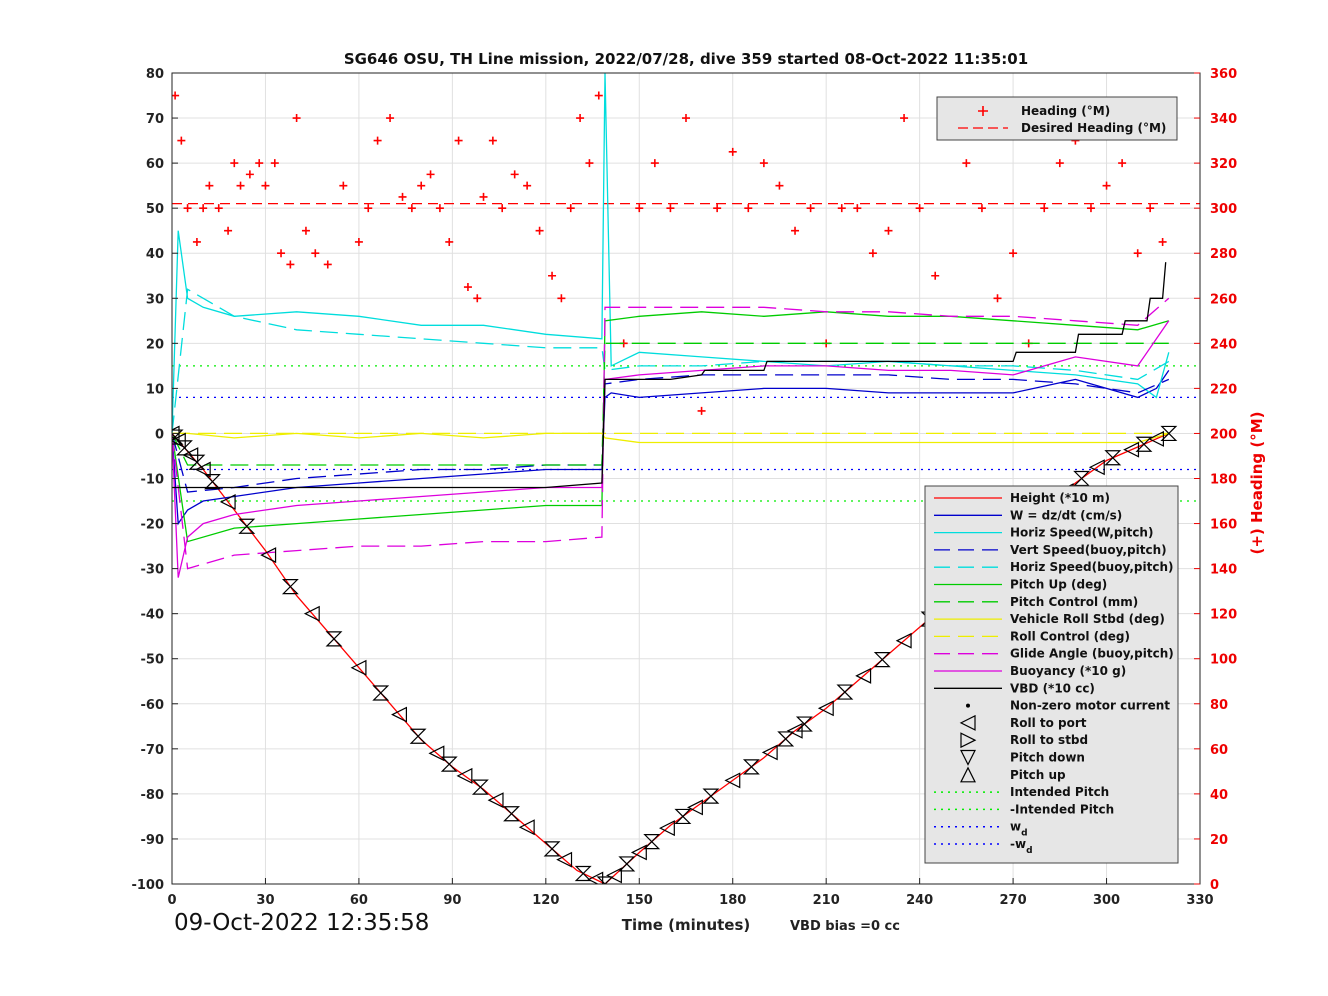 The image size is (1328, 996). Describe the element at coordinates (359, 900) in the screenshot. I see `x-tick-label: 60` at that location.